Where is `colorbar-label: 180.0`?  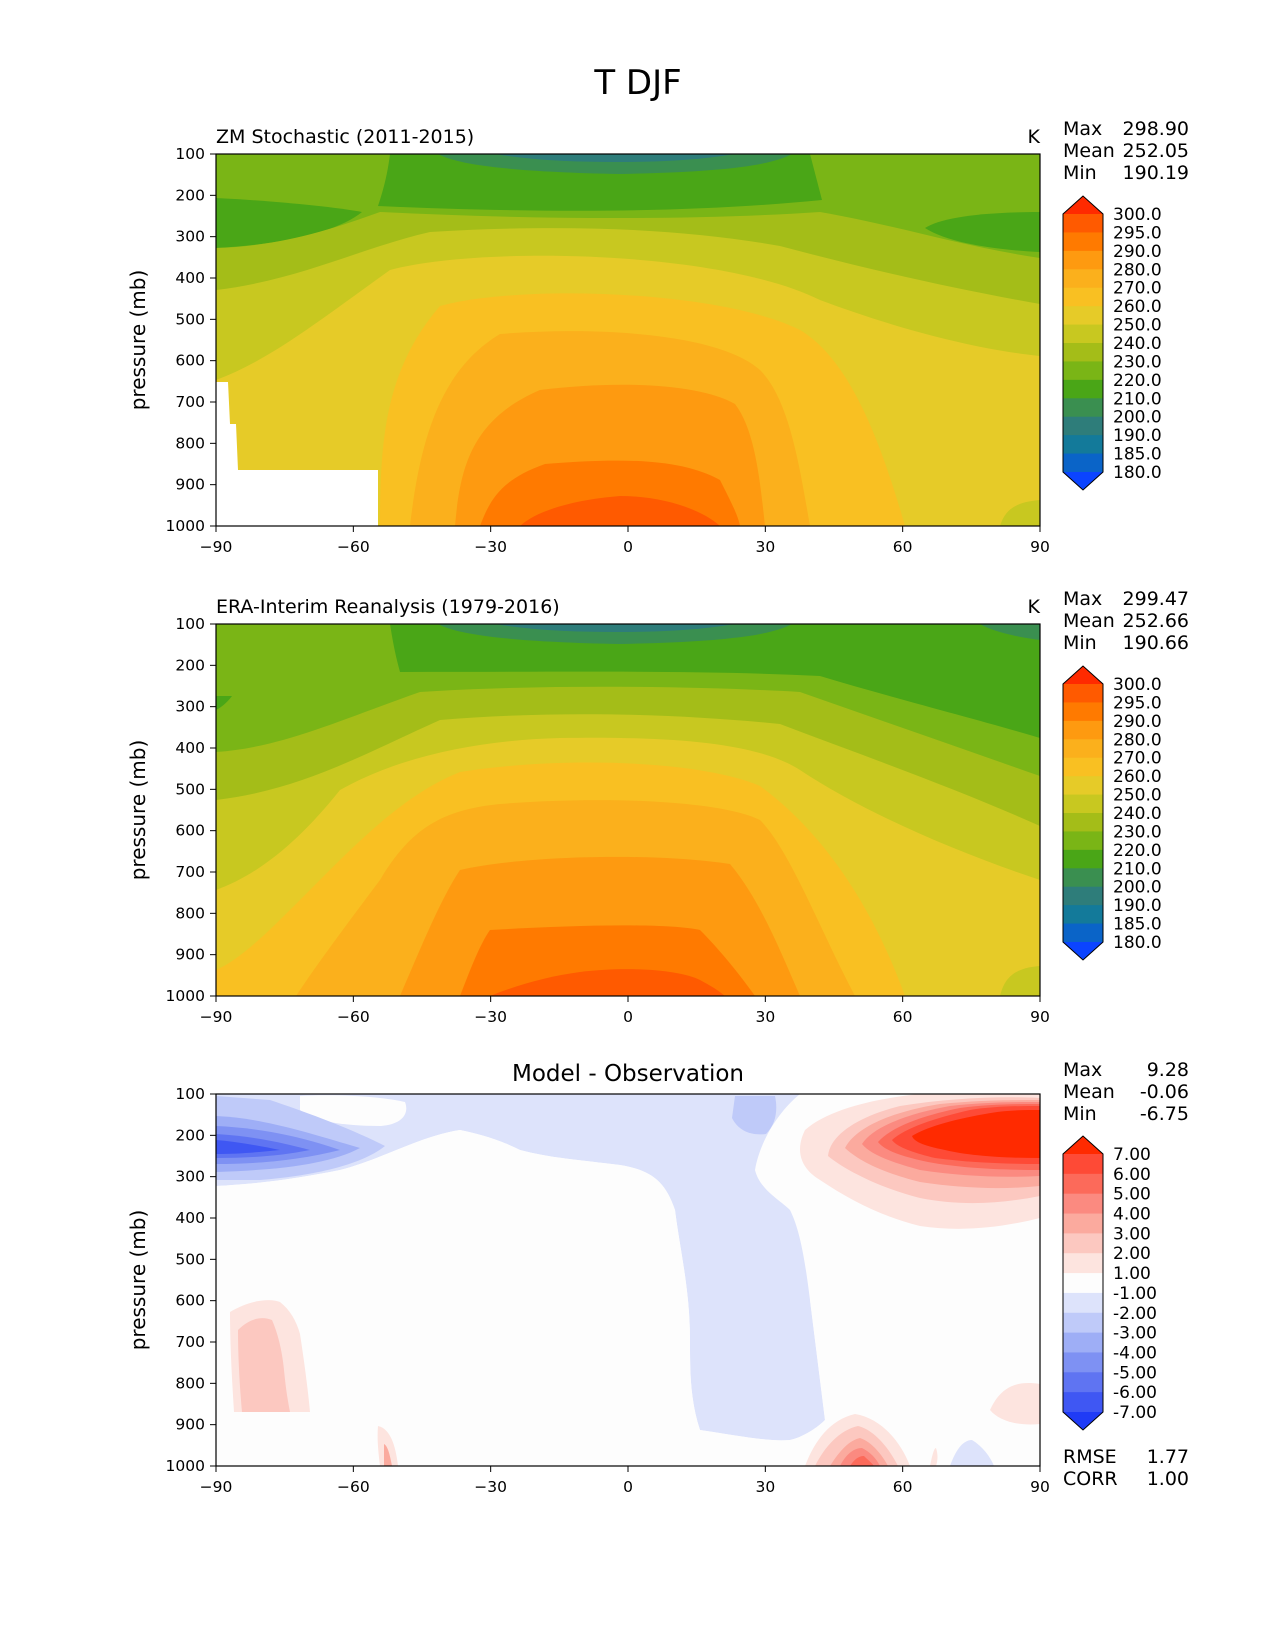
colorbar-label: 180.0 is located at coordinates (1137, 943).